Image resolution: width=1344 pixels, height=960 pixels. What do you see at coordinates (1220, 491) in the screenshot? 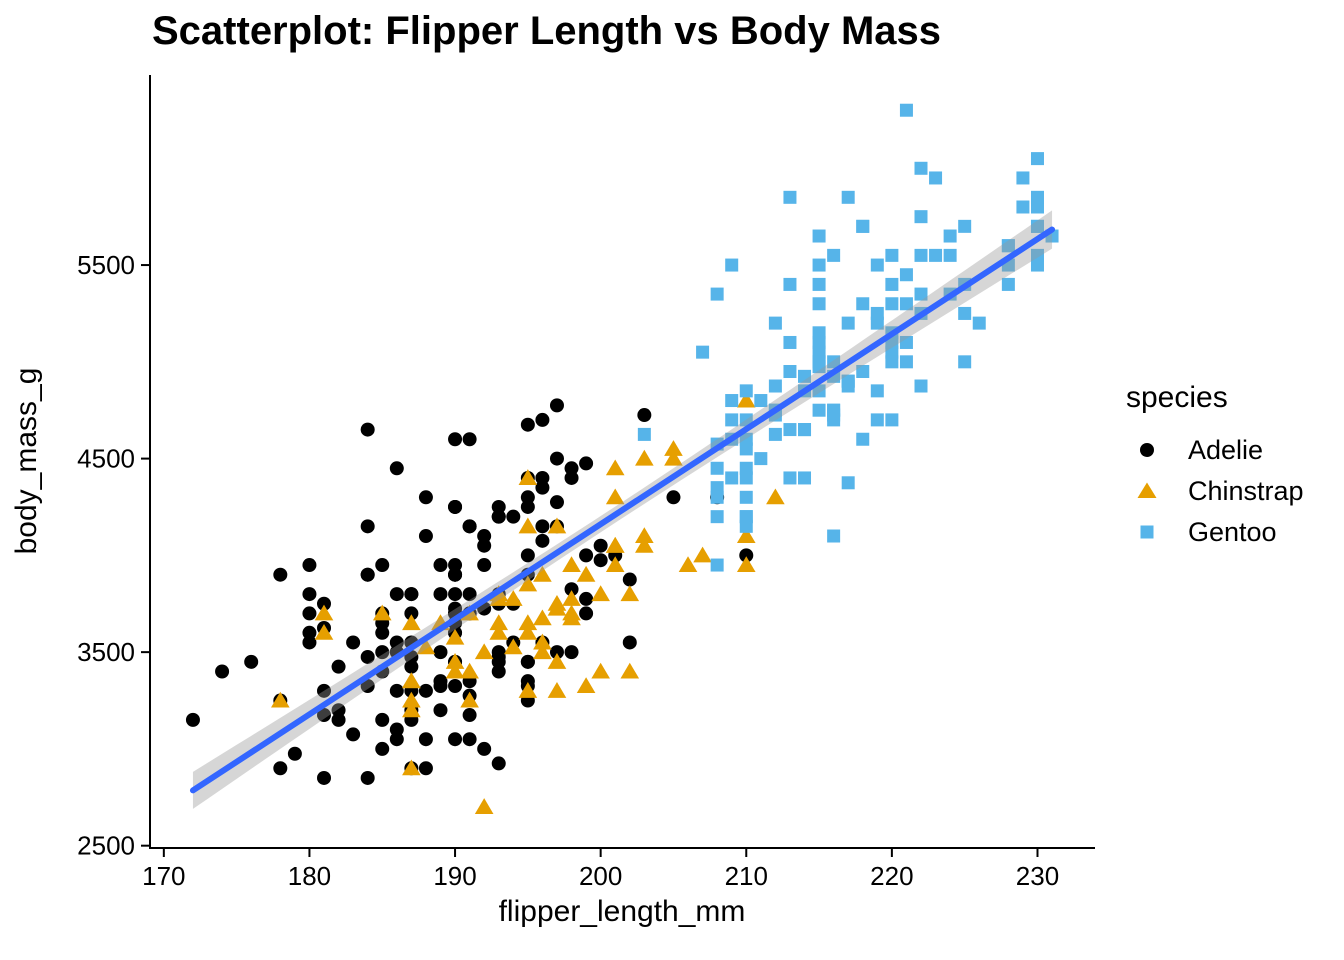
I see `legend-item-chinstrap: Chinstrap` at bounding box center [1220, 491].